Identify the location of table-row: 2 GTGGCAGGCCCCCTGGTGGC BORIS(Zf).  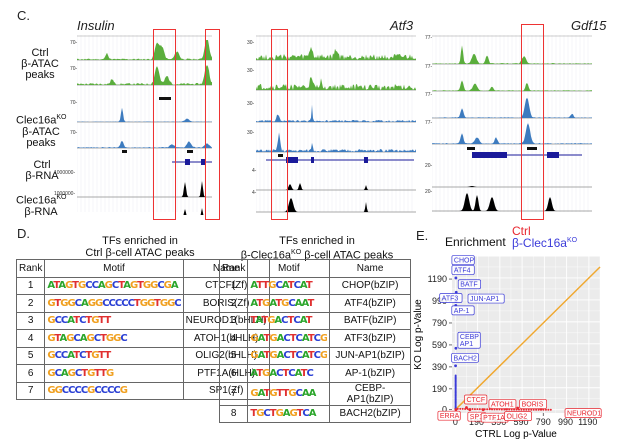
(142, 303).